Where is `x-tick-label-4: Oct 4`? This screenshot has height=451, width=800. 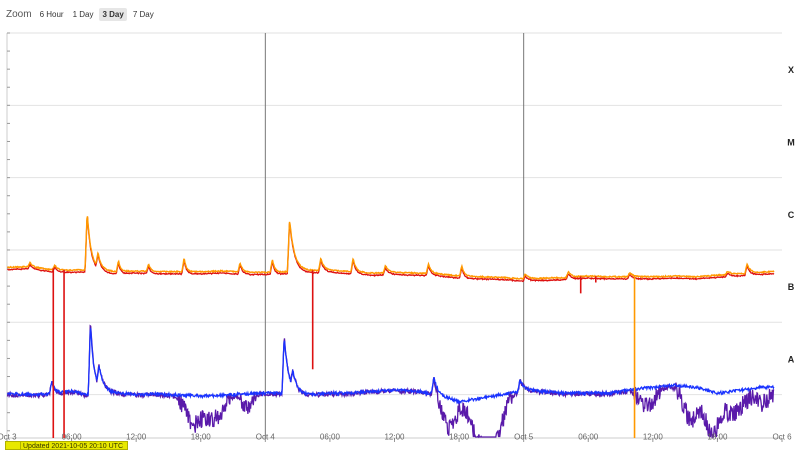 x-tick-label-4: Oct 4 is located at coordinates (266, 437).